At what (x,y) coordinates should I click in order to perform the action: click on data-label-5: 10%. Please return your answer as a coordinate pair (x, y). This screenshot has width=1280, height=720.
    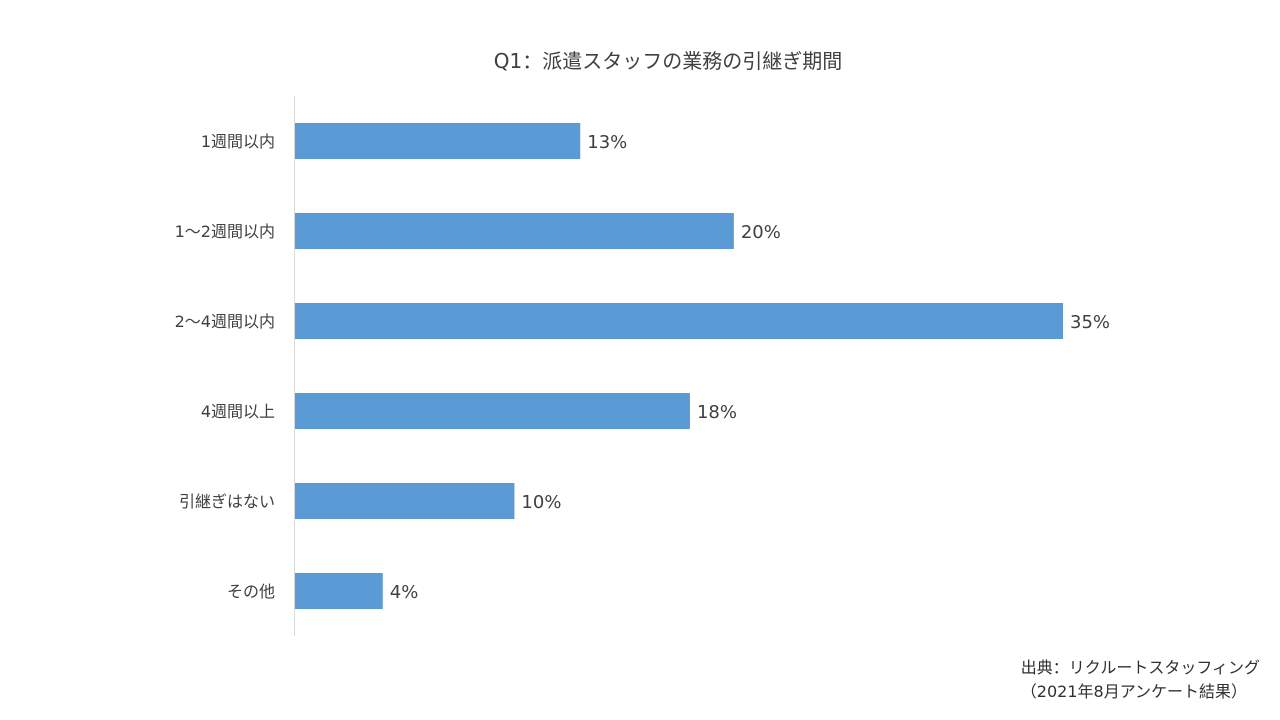
    Looking at the image, I should click on (541, 502).